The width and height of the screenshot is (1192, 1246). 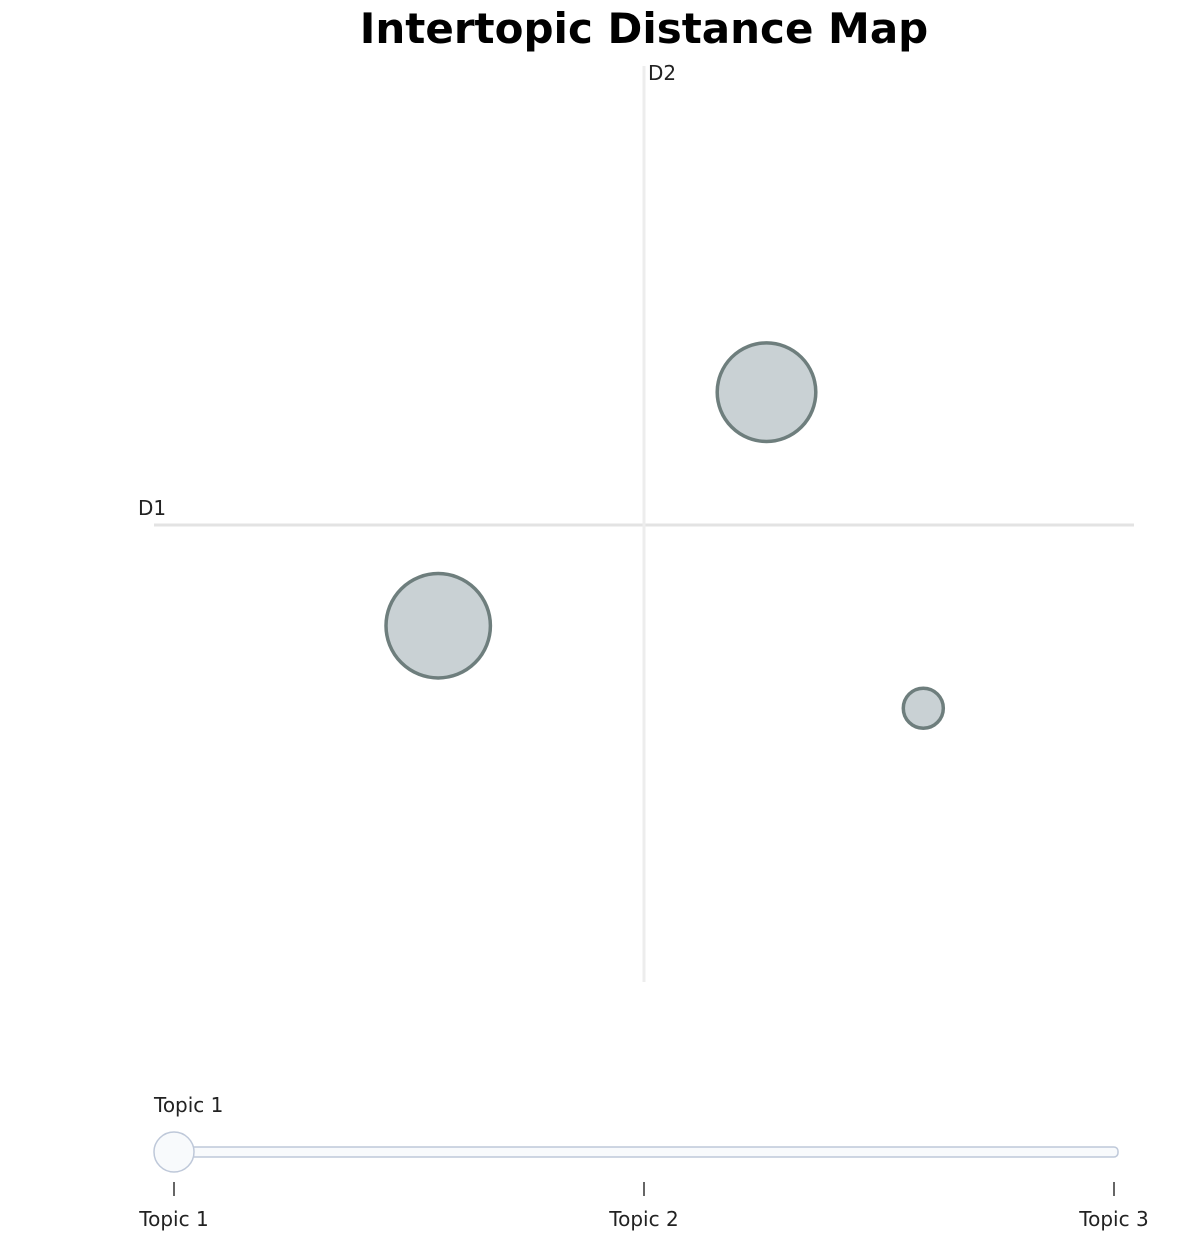 I want to click on slider-tick-label: Topic 3, so click(x=1113, y=1219).